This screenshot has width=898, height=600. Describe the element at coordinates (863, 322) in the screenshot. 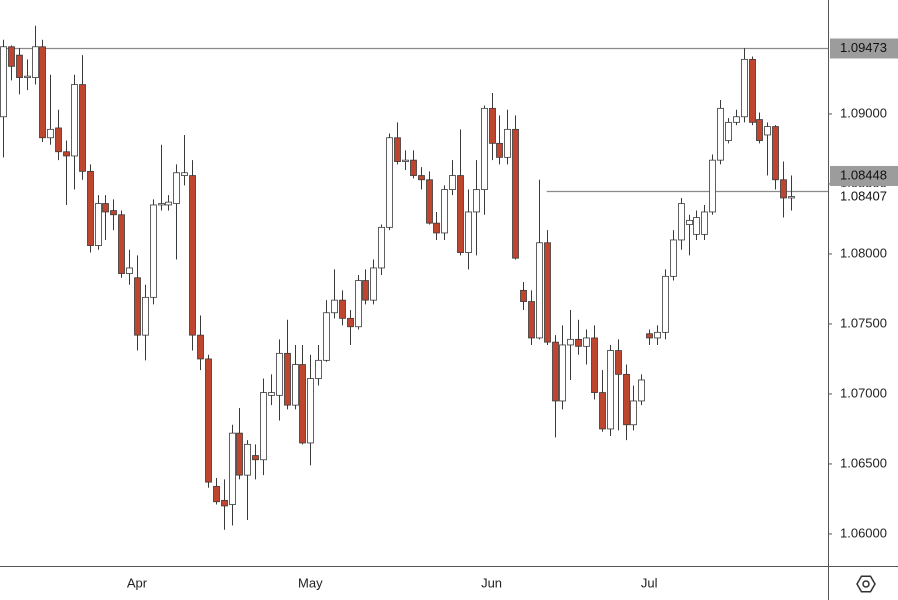

I see `y-tick-label: 1.07500` at that location.